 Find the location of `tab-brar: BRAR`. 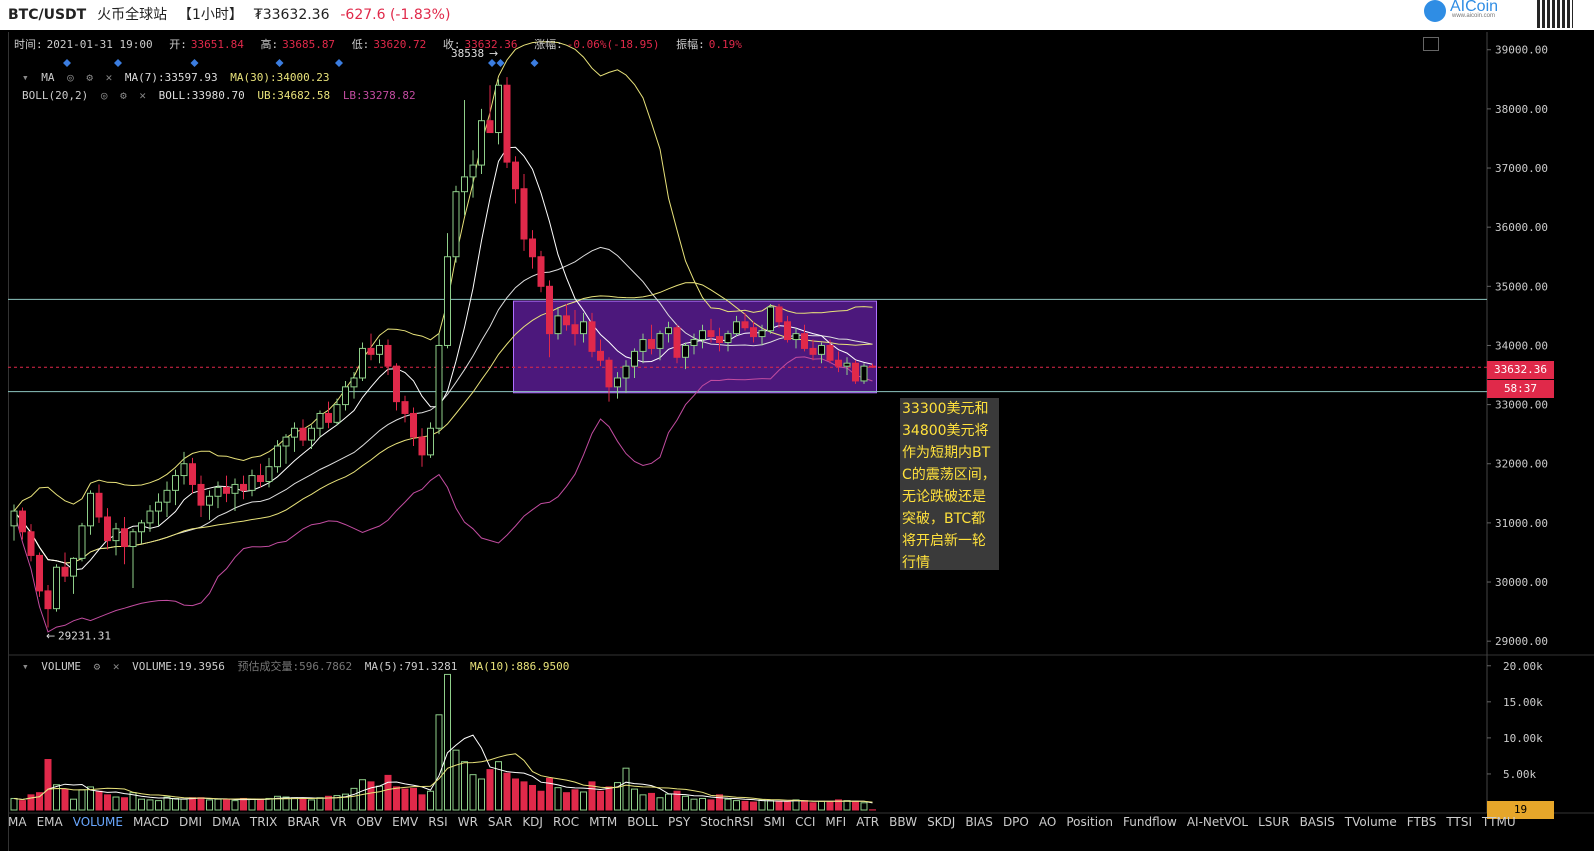

tab-brar: BRAR is located at coordinates (303, 822).